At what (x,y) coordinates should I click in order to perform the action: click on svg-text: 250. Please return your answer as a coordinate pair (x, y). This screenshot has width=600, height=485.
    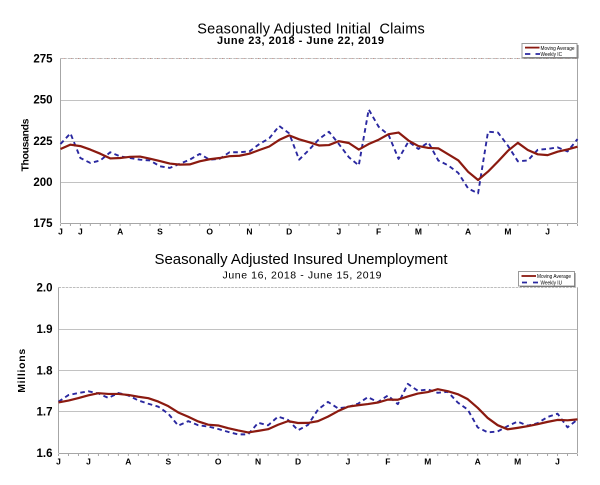
    Looking at the image, I should click on (42, 101).